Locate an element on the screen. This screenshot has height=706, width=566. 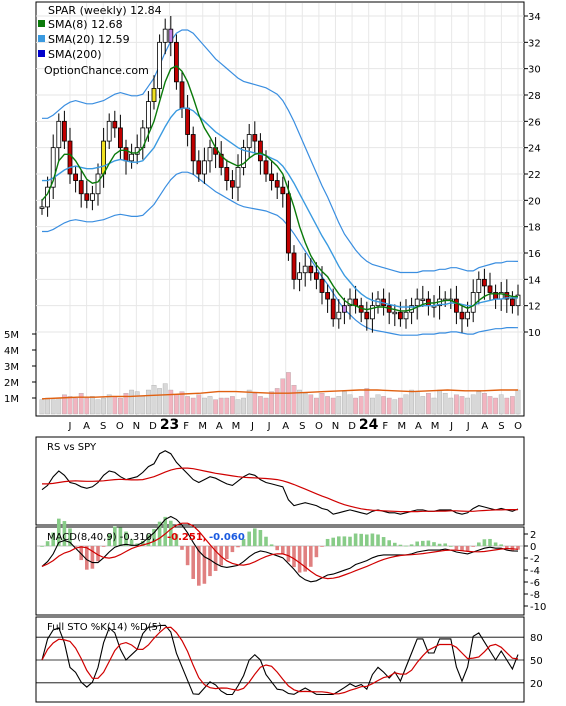
price-axis-label: 26 is located at coordinates (534, 122).